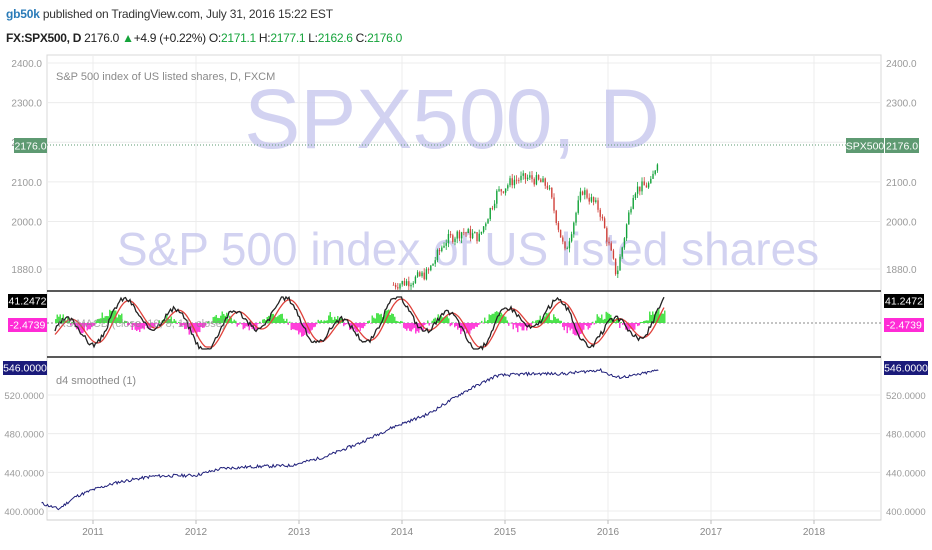 The height and width of the screenshot is (550, 932). What do you see at coordinates (24, 435) in the screenshot?
I see `d4-tick-left: 480.0000` at bounding box center [24, 435].